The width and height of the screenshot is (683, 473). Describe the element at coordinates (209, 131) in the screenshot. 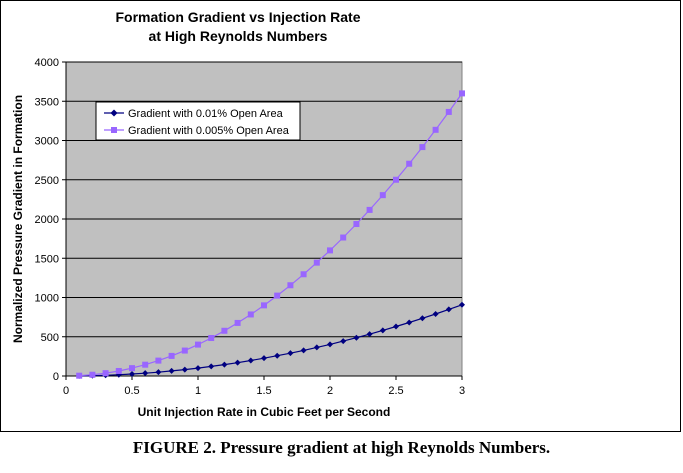

I see `legend-label-1: Gradient with 0.005% Open Area` at that location.